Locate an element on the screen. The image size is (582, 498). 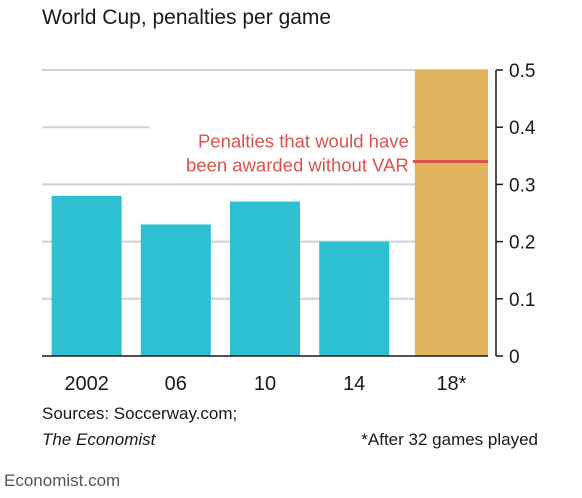
annotation-line-2: been awarded without VAR is located at coordinates (297, 165).